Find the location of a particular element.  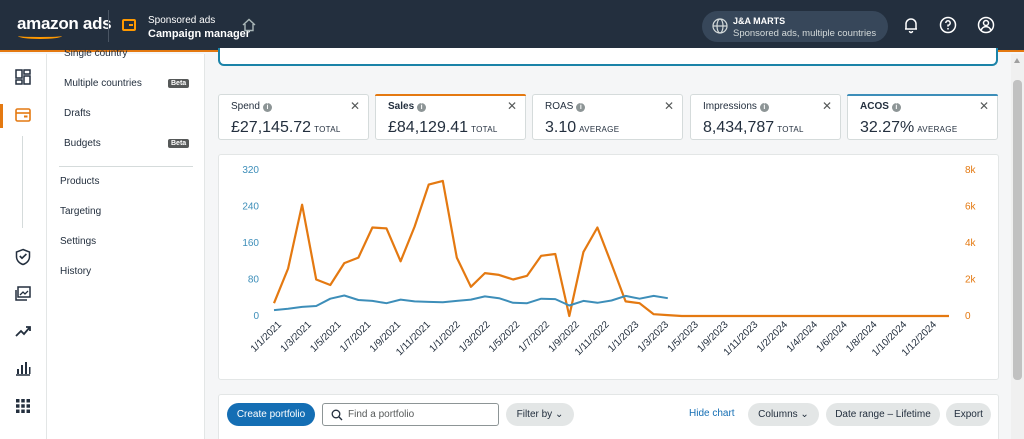

export-button: Export is located at coordinates (968, 414).